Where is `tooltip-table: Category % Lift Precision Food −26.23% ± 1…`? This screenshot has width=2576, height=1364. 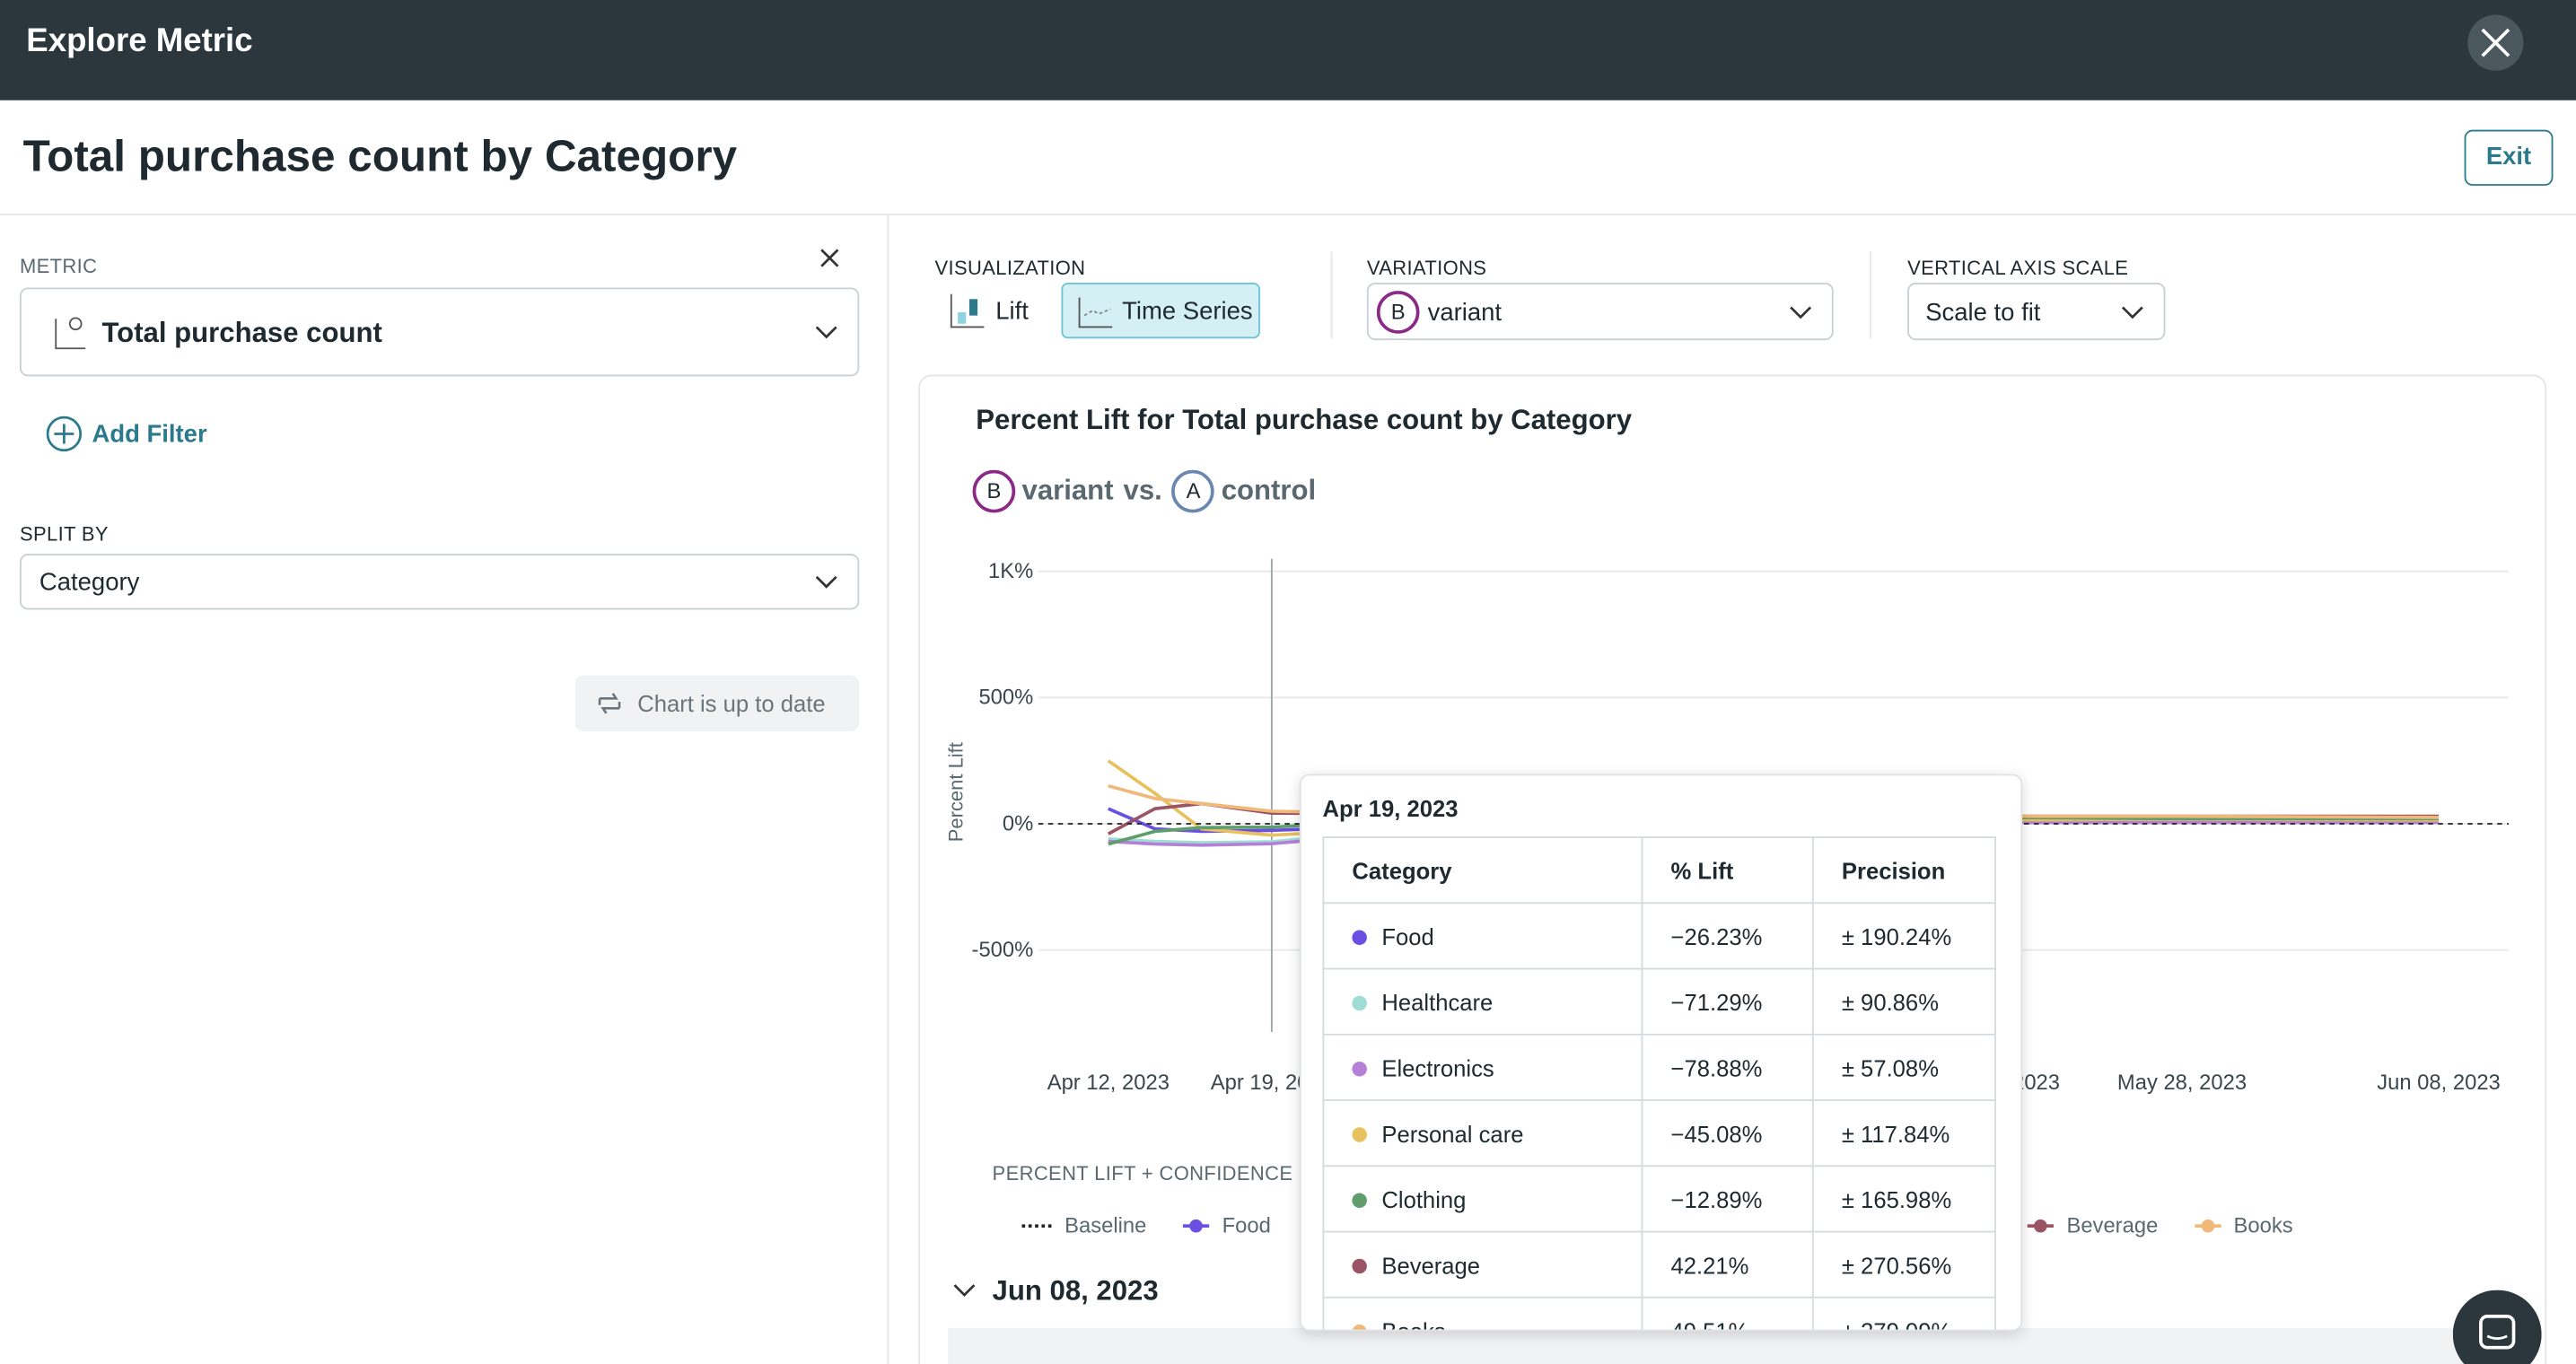 tooltip-table: Category % Lift Precision Food −26.23% ± 1… is located at coordinates (1659, 1084).